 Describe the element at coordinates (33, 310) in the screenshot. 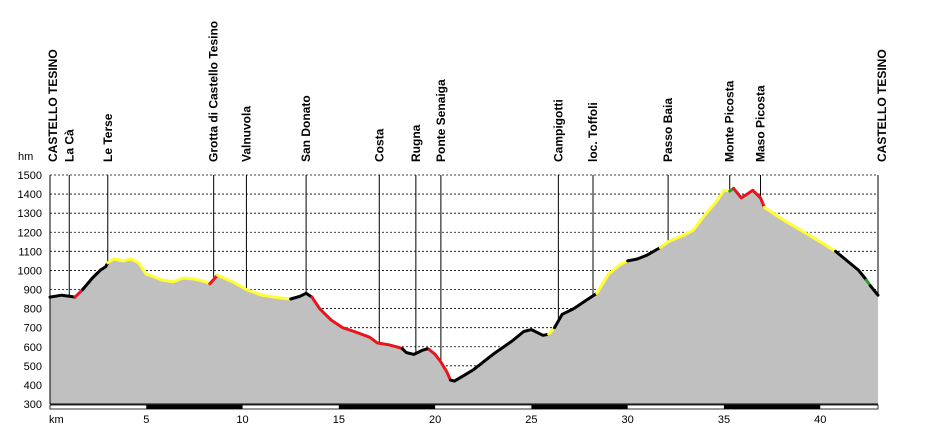

I see `y-tick-label: 800` at that location.